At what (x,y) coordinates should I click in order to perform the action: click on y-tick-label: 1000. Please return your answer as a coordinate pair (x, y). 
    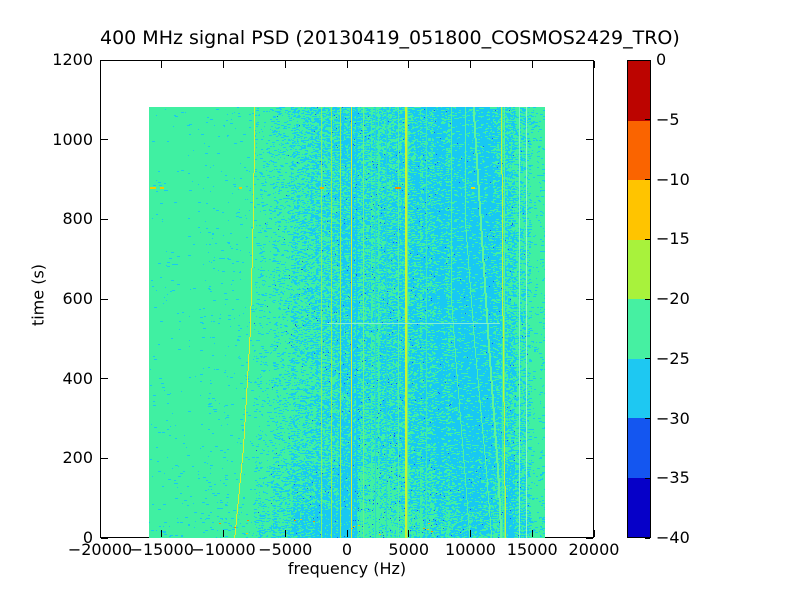
    Looking at the image, I should click on (72, 139).